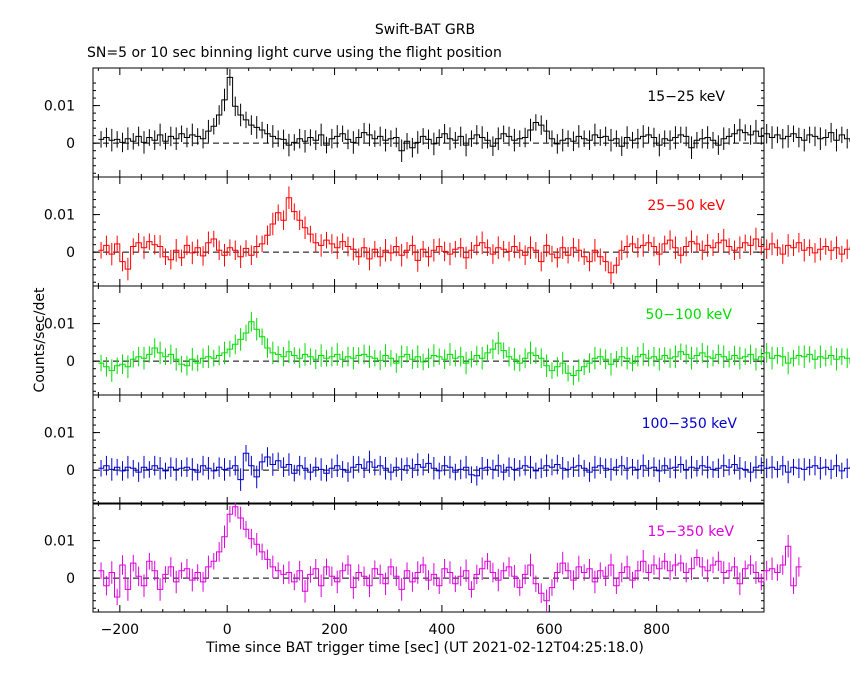 The image size is (850, 680). I want to click on x-tick-label: 200, so click(334, 630).